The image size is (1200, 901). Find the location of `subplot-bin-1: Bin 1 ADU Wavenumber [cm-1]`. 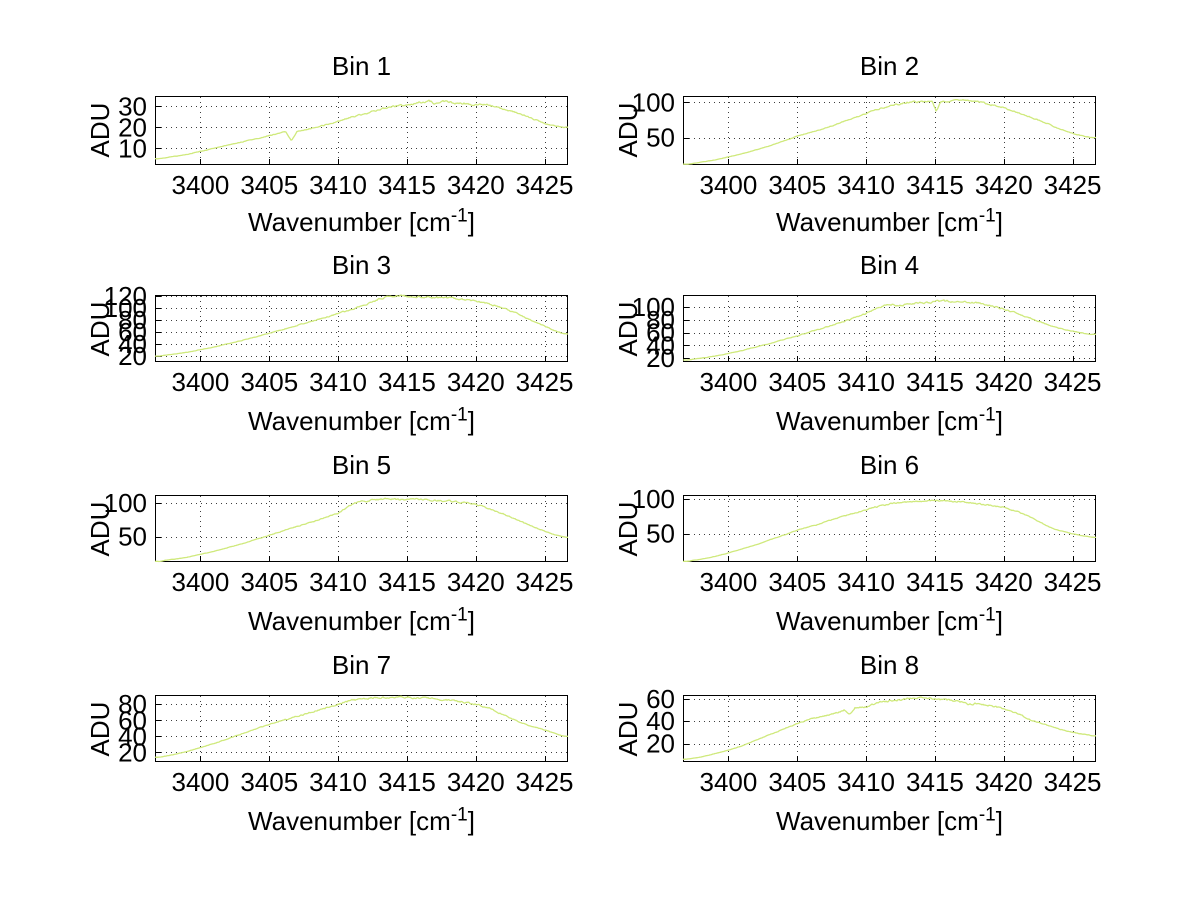

subplot-bin-1: Bin 1 ADU Wavenumber [cm-1] is located at coordinates (300, 153).